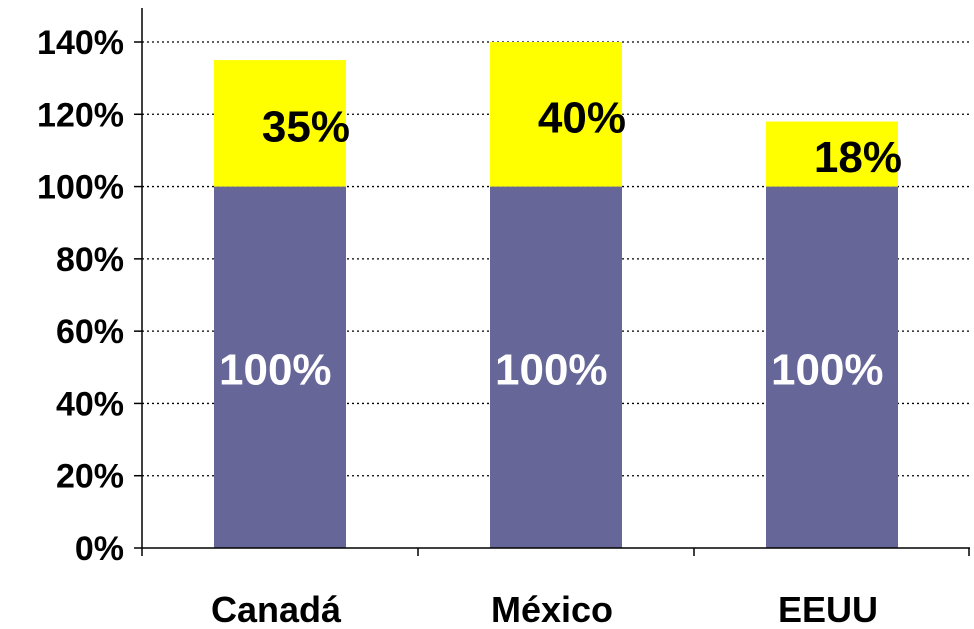  What do you see at coordinates (80, 296) in the screenshot?
I see `y-axis-tick-labels: 0% 20% 40% 60% 80% 100% 120% 140%` at bounding box center [80, 296].